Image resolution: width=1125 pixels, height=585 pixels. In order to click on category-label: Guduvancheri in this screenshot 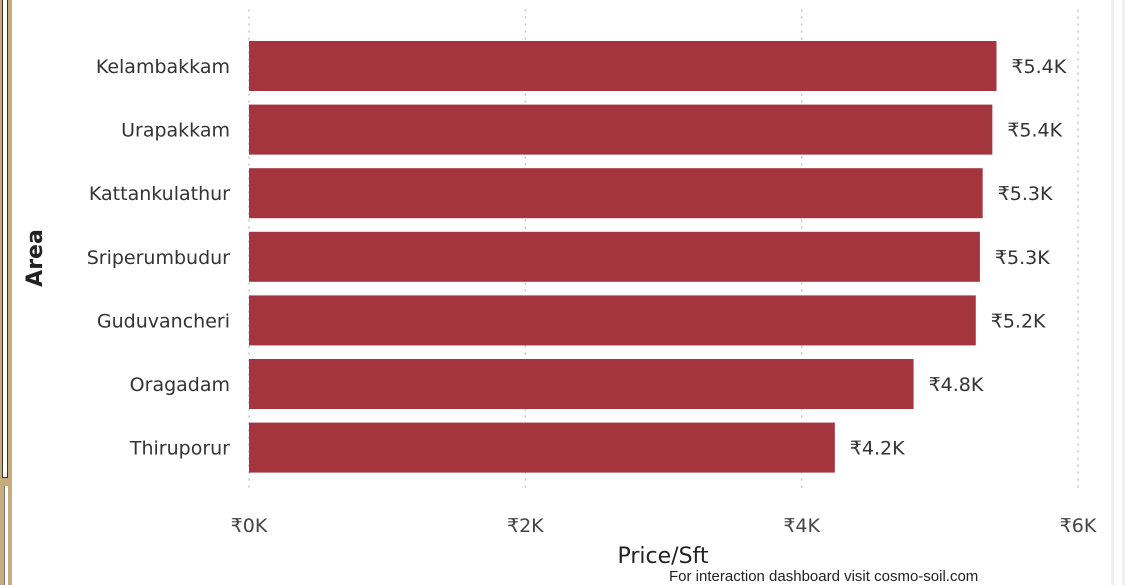, I will do `click(163, 321)`.